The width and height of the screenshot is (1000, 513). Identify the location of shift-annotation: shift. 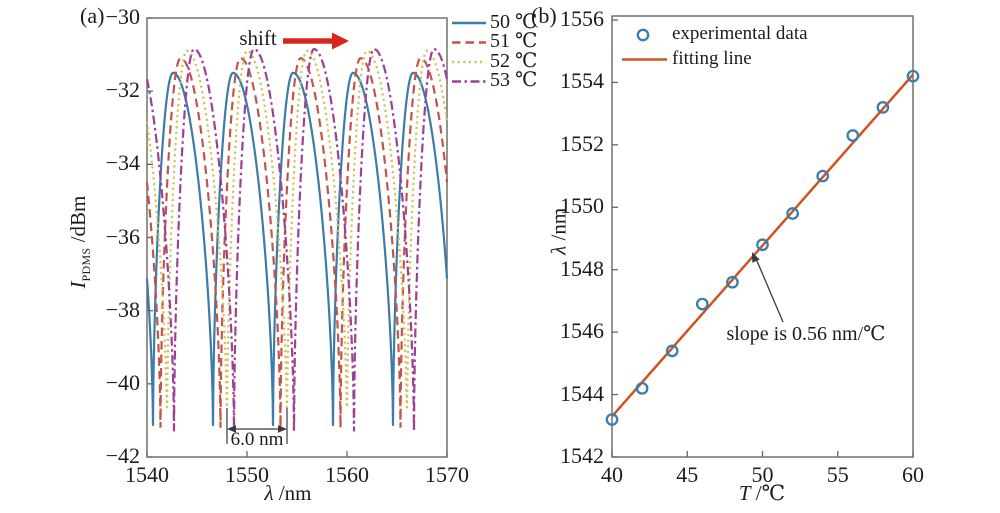
(258, 38).